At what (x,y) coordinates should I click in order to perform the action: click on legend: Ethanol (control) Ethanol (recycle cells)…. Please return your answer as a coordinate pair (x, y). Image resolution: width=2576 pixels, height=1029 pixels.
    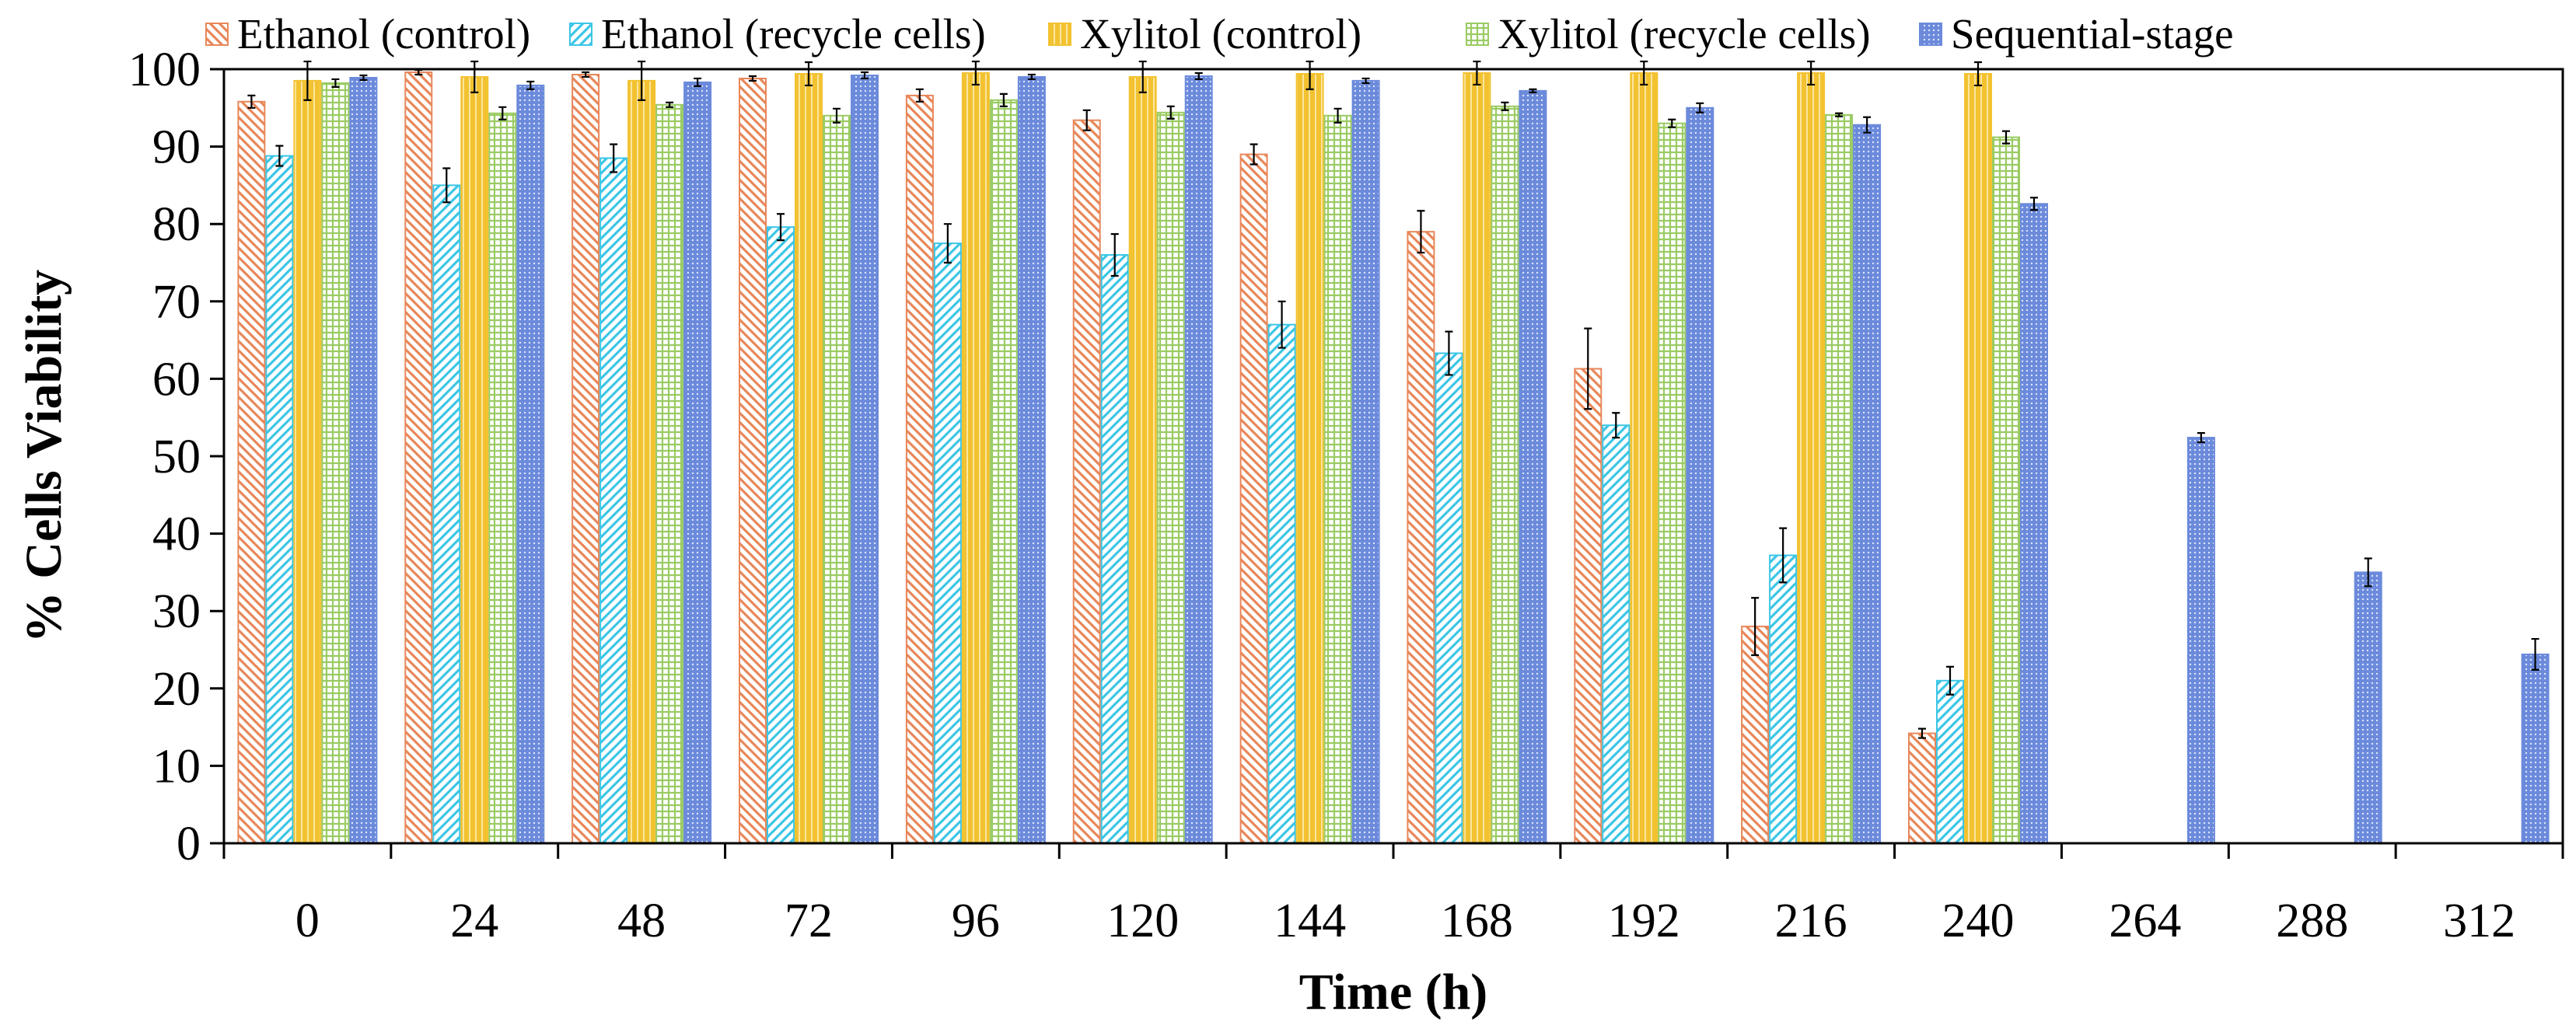
    Looking at the image, I should click on (1219, 34).